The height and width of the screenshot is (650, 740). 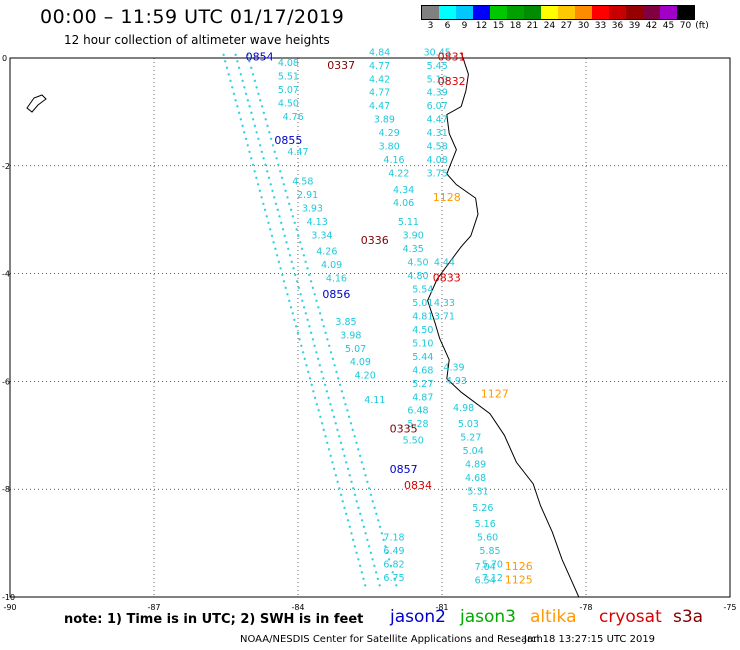 I want to click on lon-tick-label: -90, so click(x=9, y=607).